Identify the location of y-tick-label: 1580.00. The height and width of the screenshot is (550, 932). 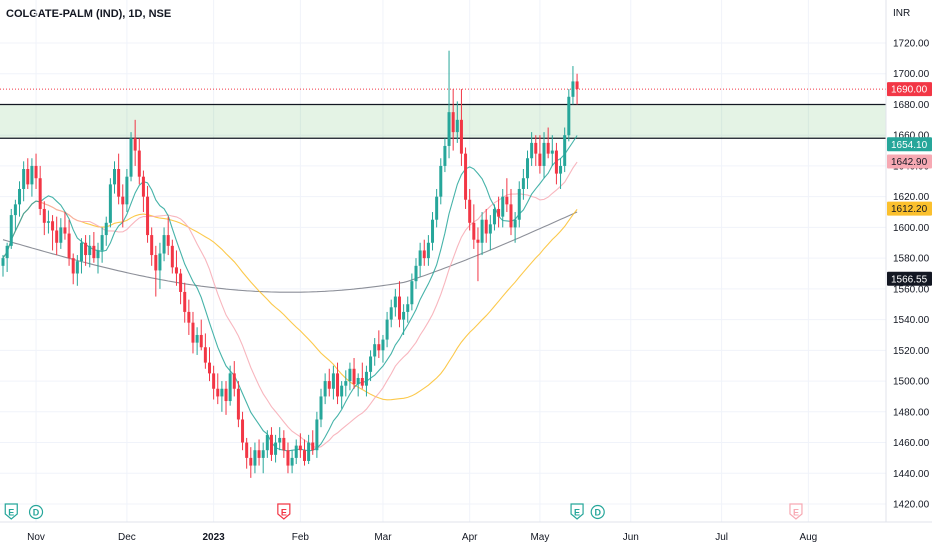
(911, 259).